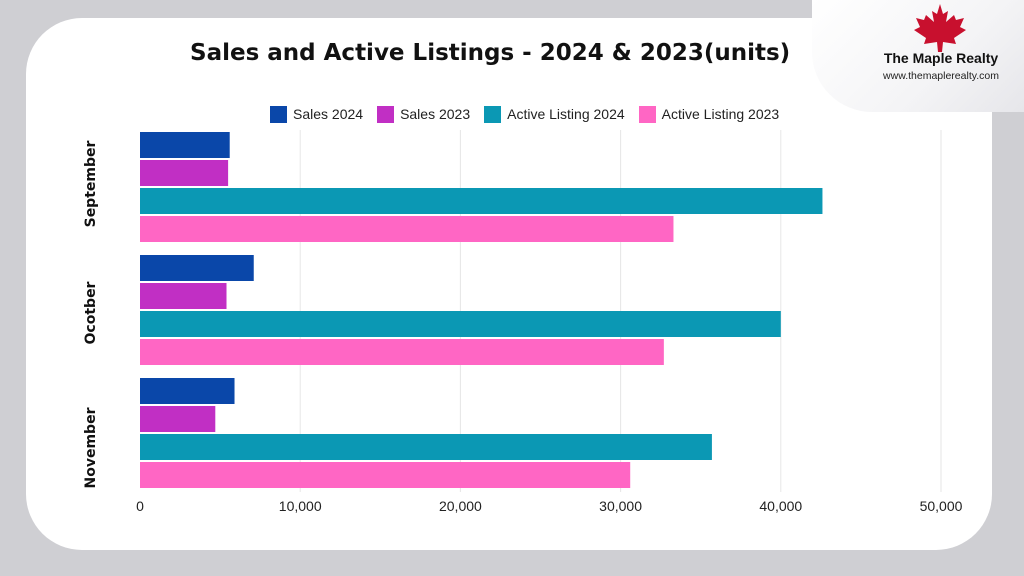 This screenshot has height=576, width=1024. What do you see at coordinates (328, 114) in the screenshot?
I see `legend-label: Sales 2024` at bounding box center [328, 114].